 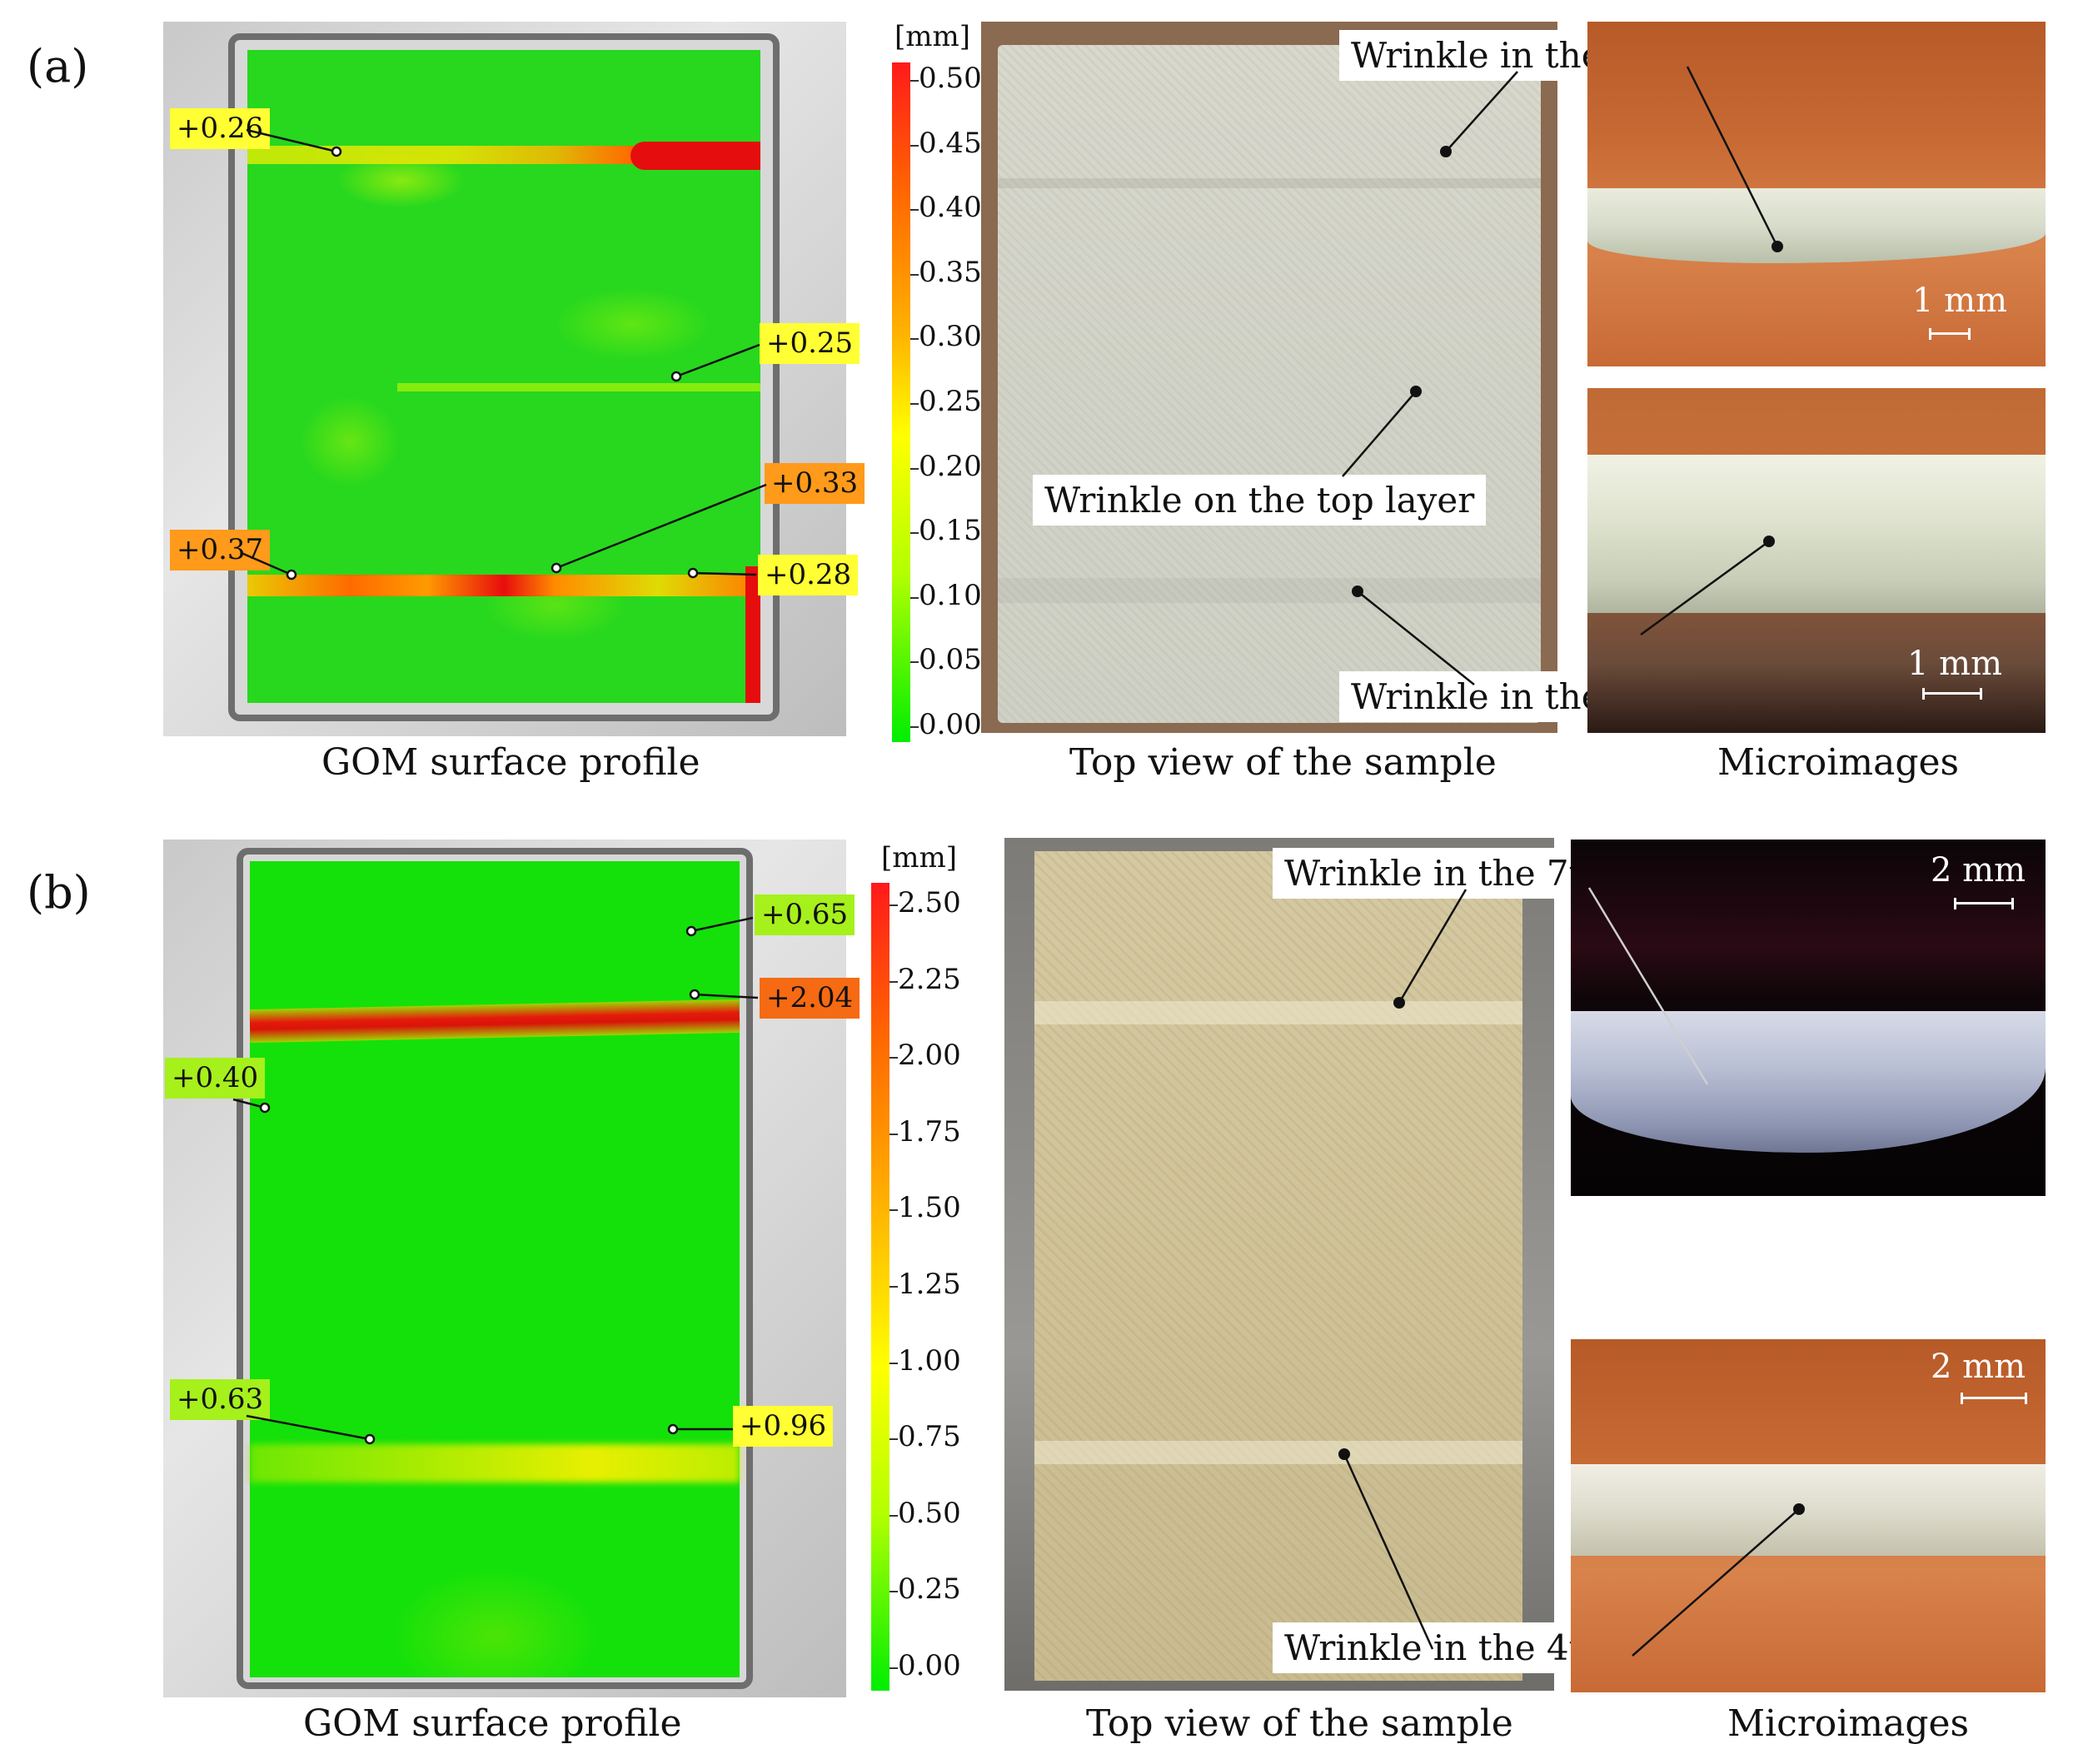 I want to click on wrinkle-band-mid, so click(x=578, y=387).